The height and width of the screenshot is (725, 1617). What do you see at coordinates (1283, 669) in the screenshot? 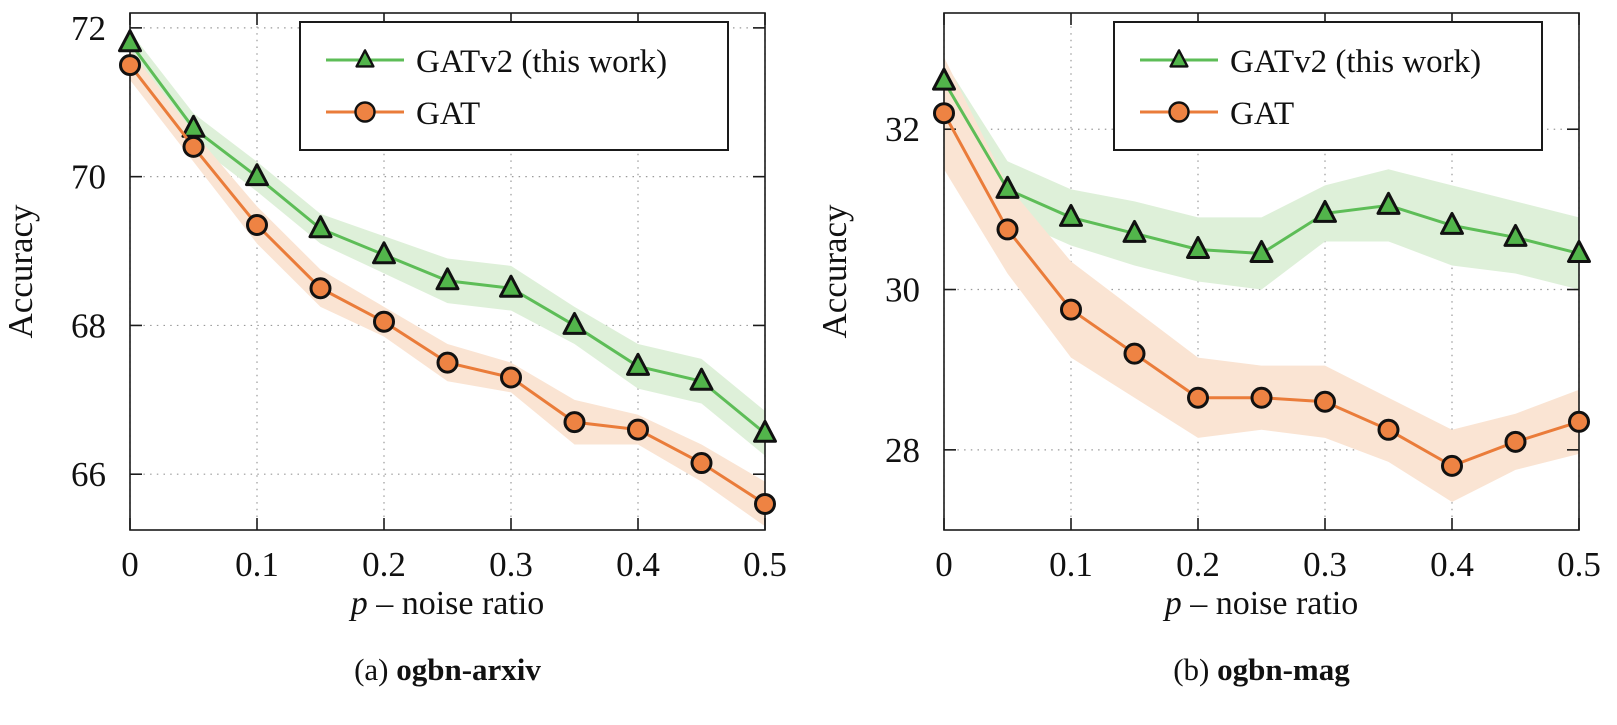
I see `caption-dataset-name: ogbn-mag` at bounding box center [1283, 669].